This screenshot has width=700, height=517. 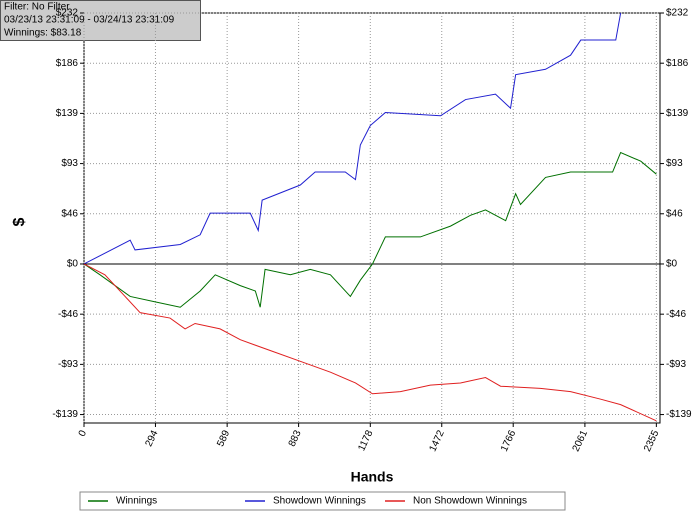 I want to click on info-box, so click(x=100, y=20).